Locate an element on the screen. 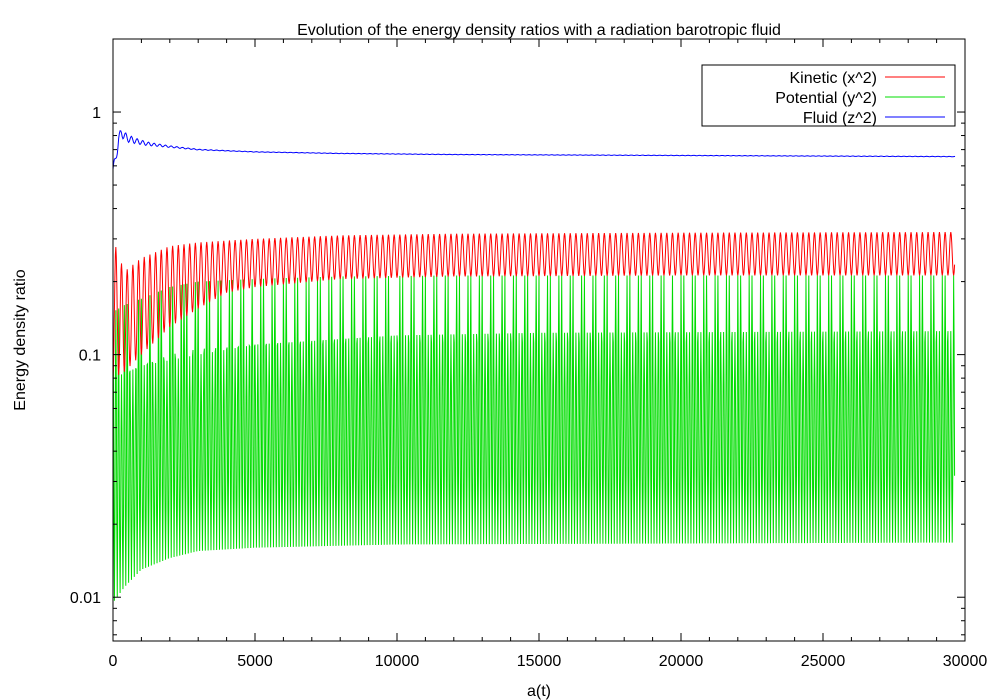  y-tick-label: 1 is located at coordinates (96, 113).